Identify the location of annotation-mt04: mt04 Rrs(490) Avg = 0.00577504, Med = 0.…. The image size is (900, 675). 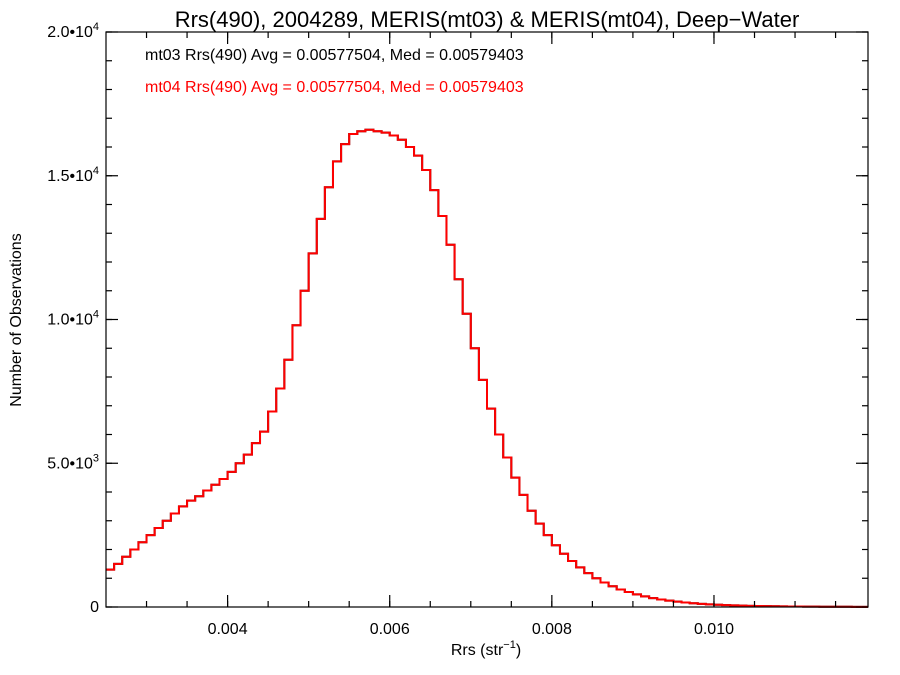
(334, 87).